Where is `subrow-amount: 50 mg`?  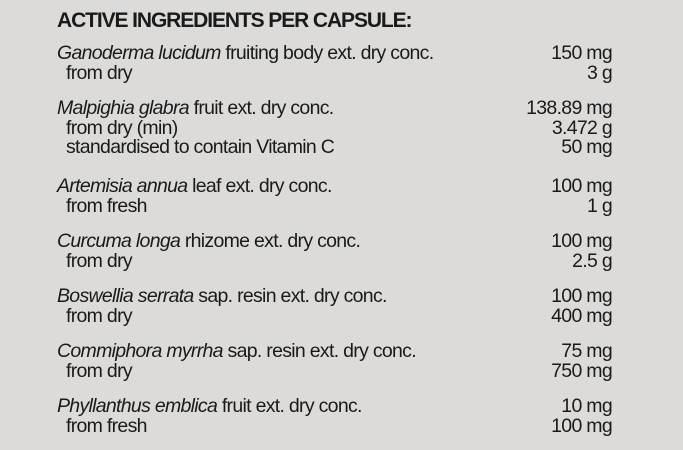
subrow-amount: 50 mg is located at coordinates (586, 147).